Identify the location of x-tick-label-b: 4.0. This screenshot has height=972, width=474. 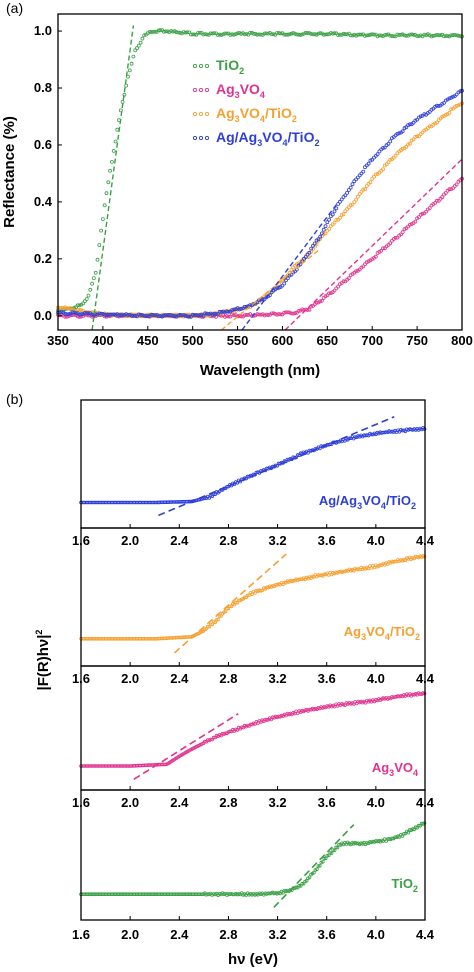
(376, 678).